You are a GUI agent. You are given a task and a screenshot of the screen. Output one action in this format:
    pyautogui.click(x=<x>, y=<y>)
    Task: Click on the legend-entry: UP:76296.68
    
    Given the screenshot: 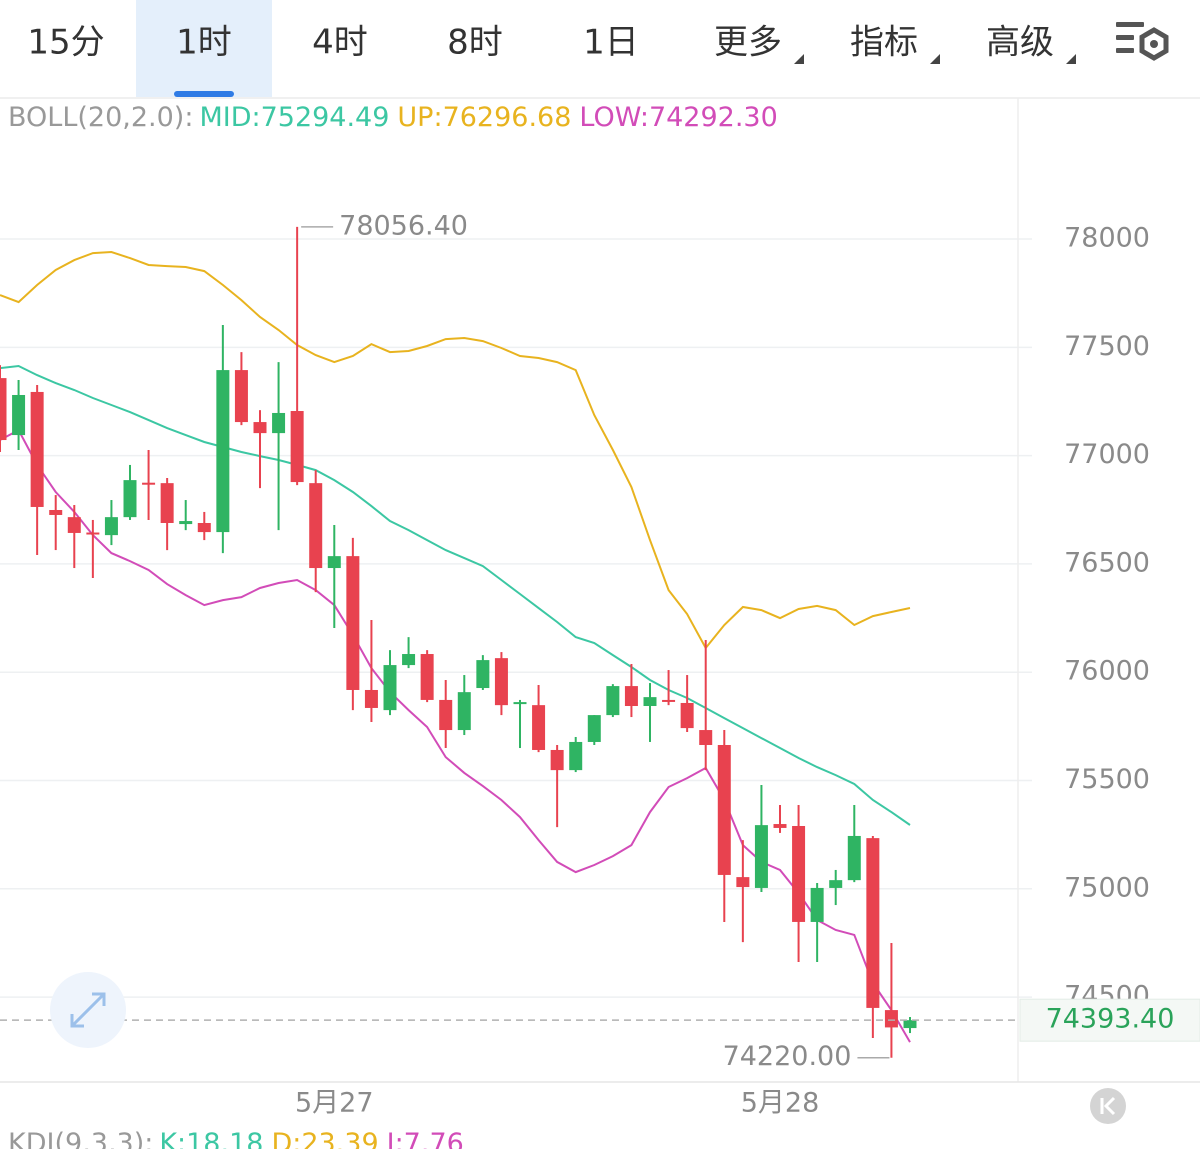 What is the action you would take?
    pyautogui.click(x=484, y=117)
    